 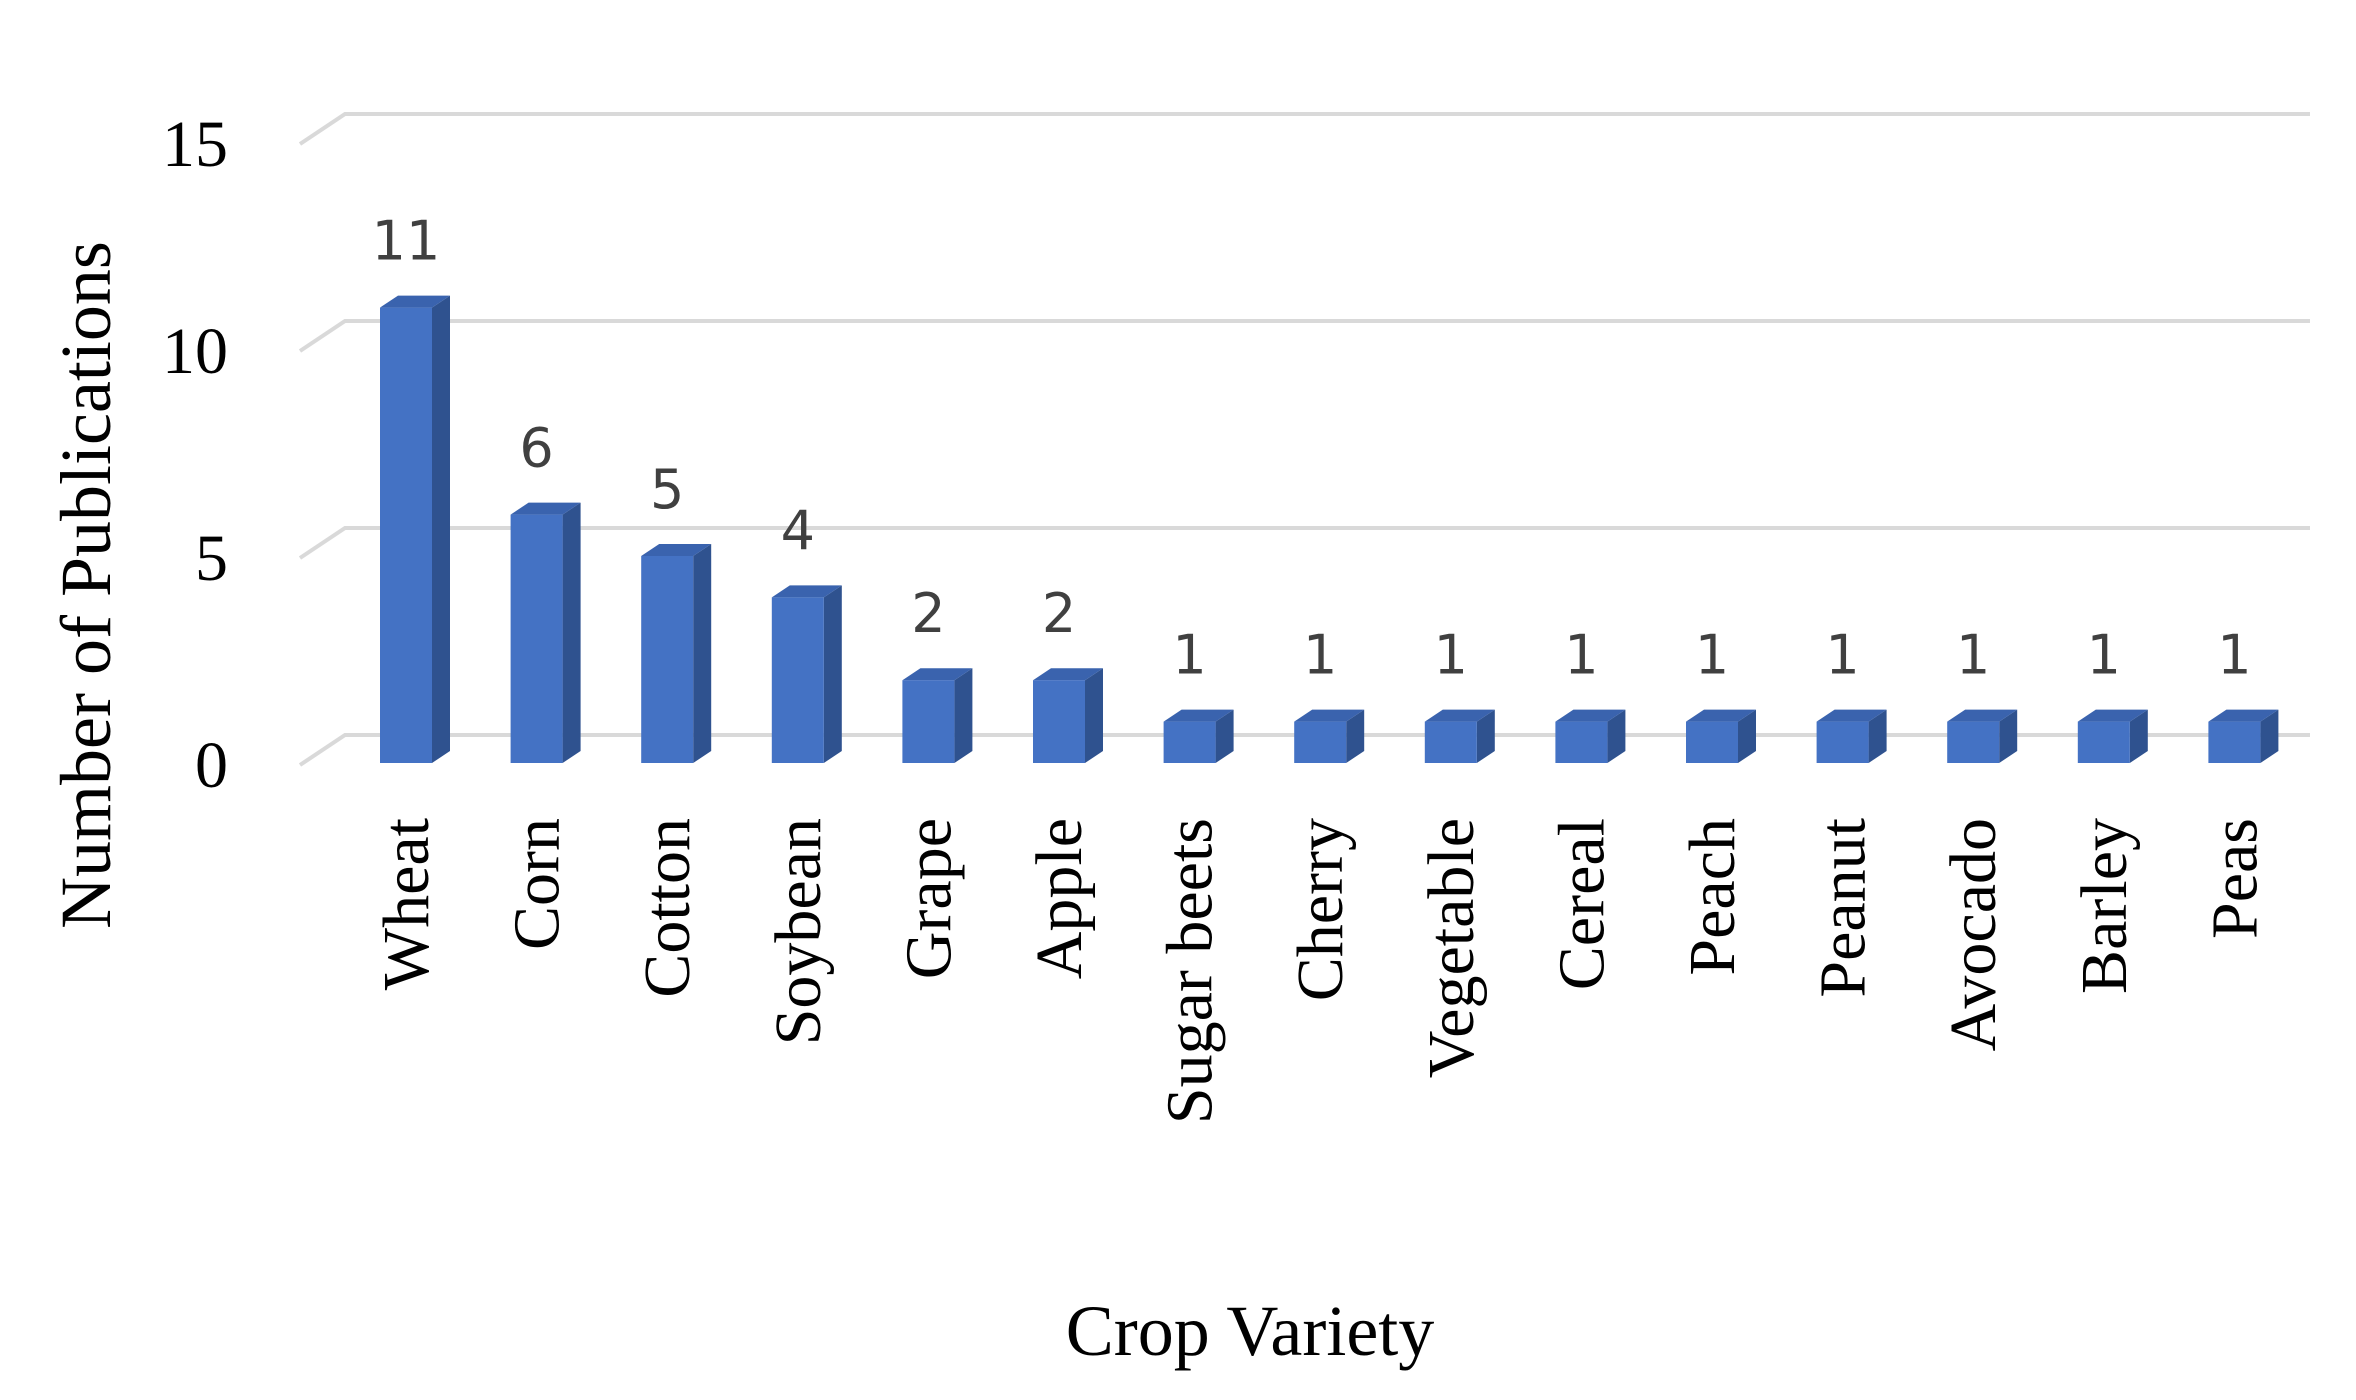 I want to click on x-category-label: Corn, so click(x=537, y=884).